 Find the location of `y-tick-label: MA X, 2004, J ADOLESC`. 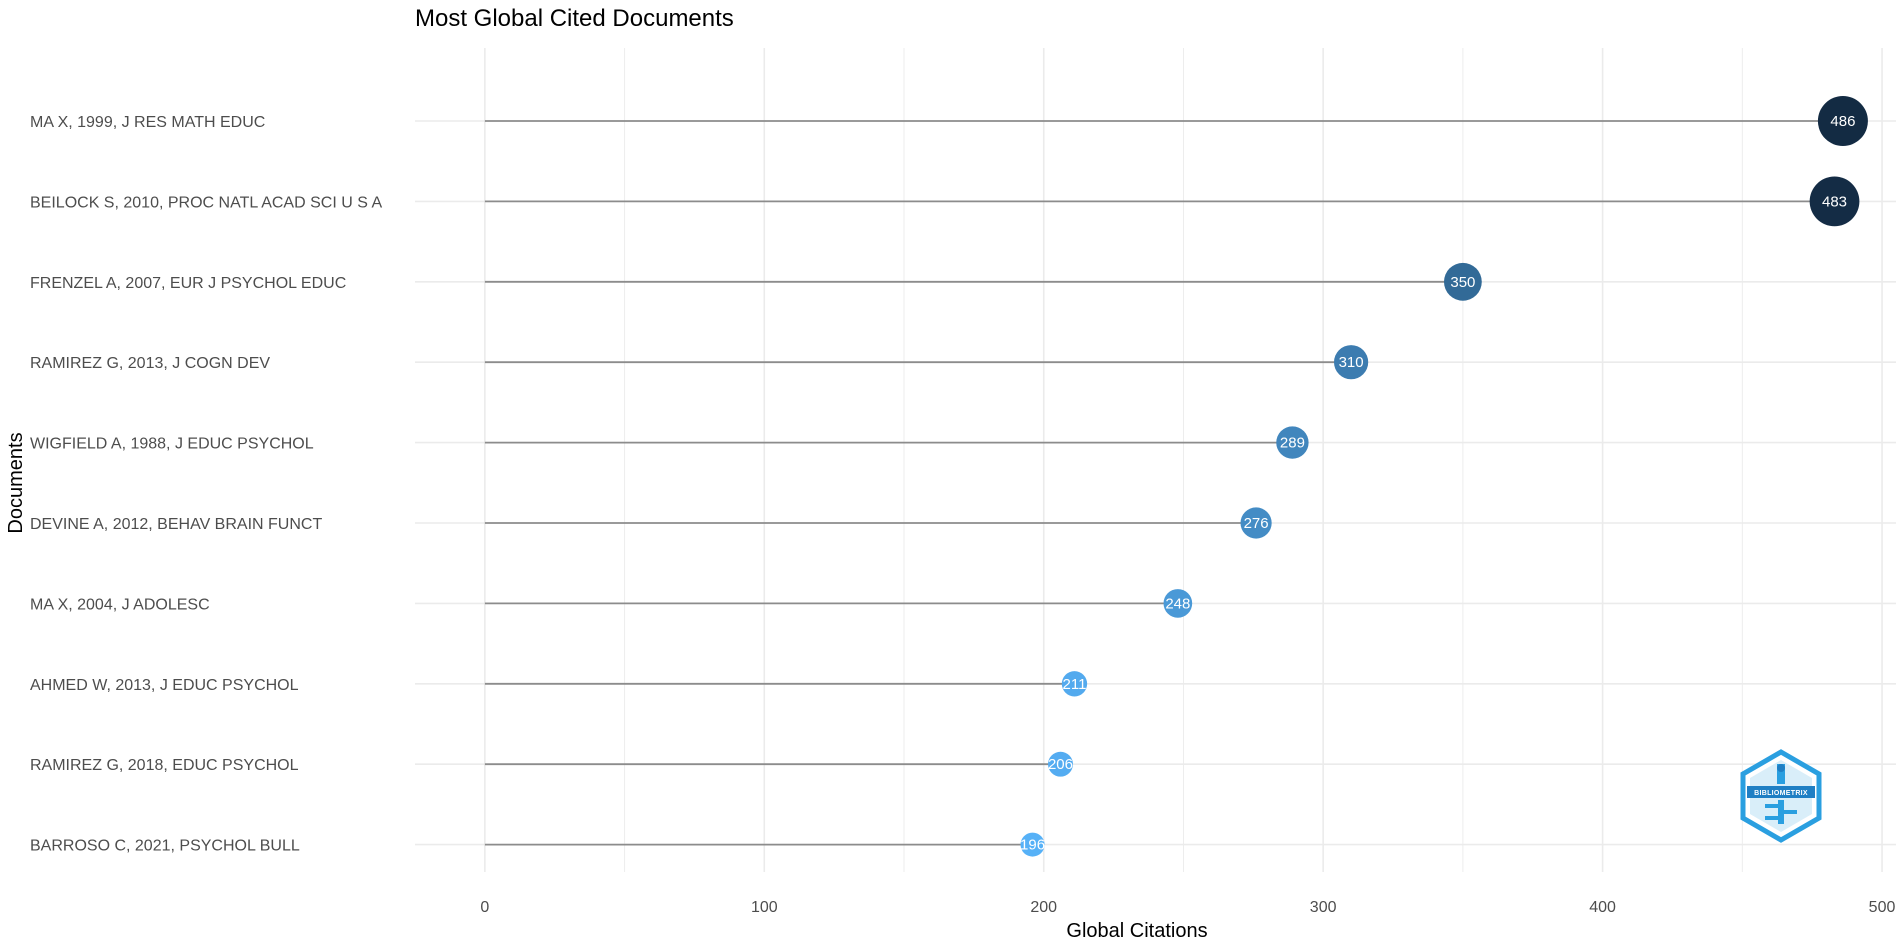

y-tick-label: MA X, 2004, J ADOLESC is located at coordinates (120, 604).